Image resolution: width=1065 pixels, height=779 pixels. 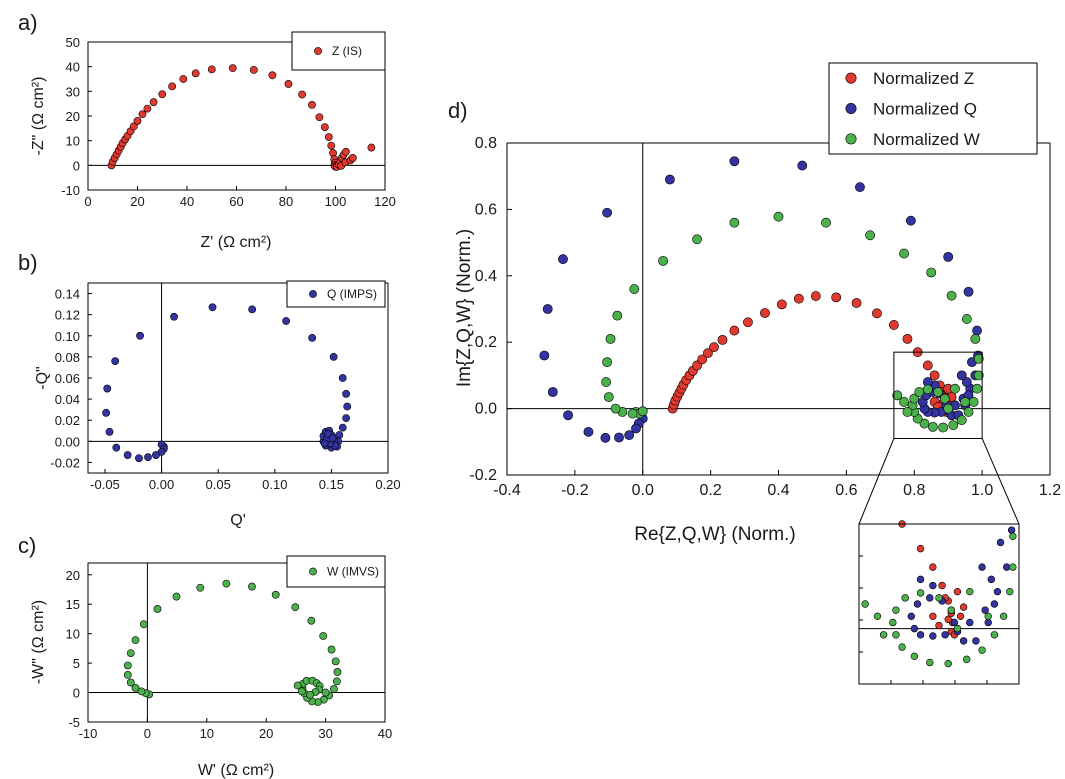 I want to click on y-axis-title: -Q", so click(x=42, y=377).